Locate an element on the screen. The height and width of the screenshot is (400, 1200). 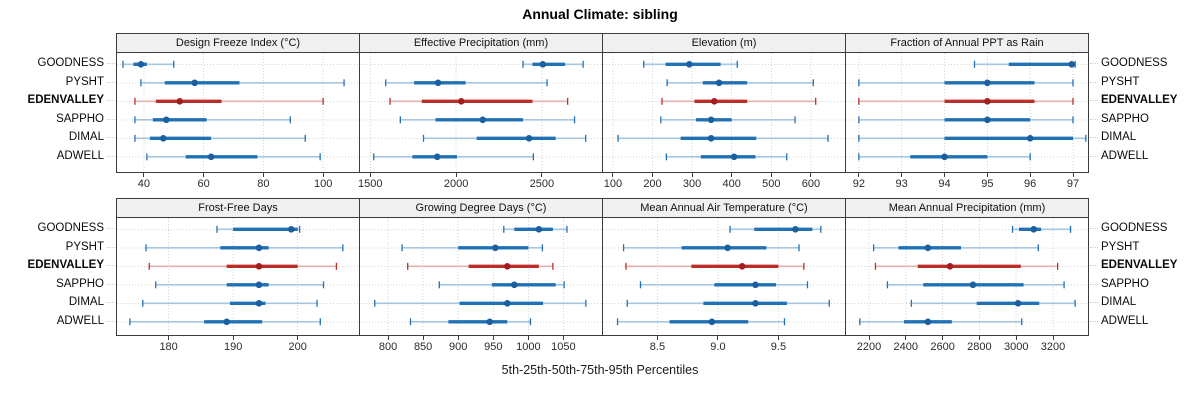
axis-tick-label: 2500 is located at coordinates (542, 184).